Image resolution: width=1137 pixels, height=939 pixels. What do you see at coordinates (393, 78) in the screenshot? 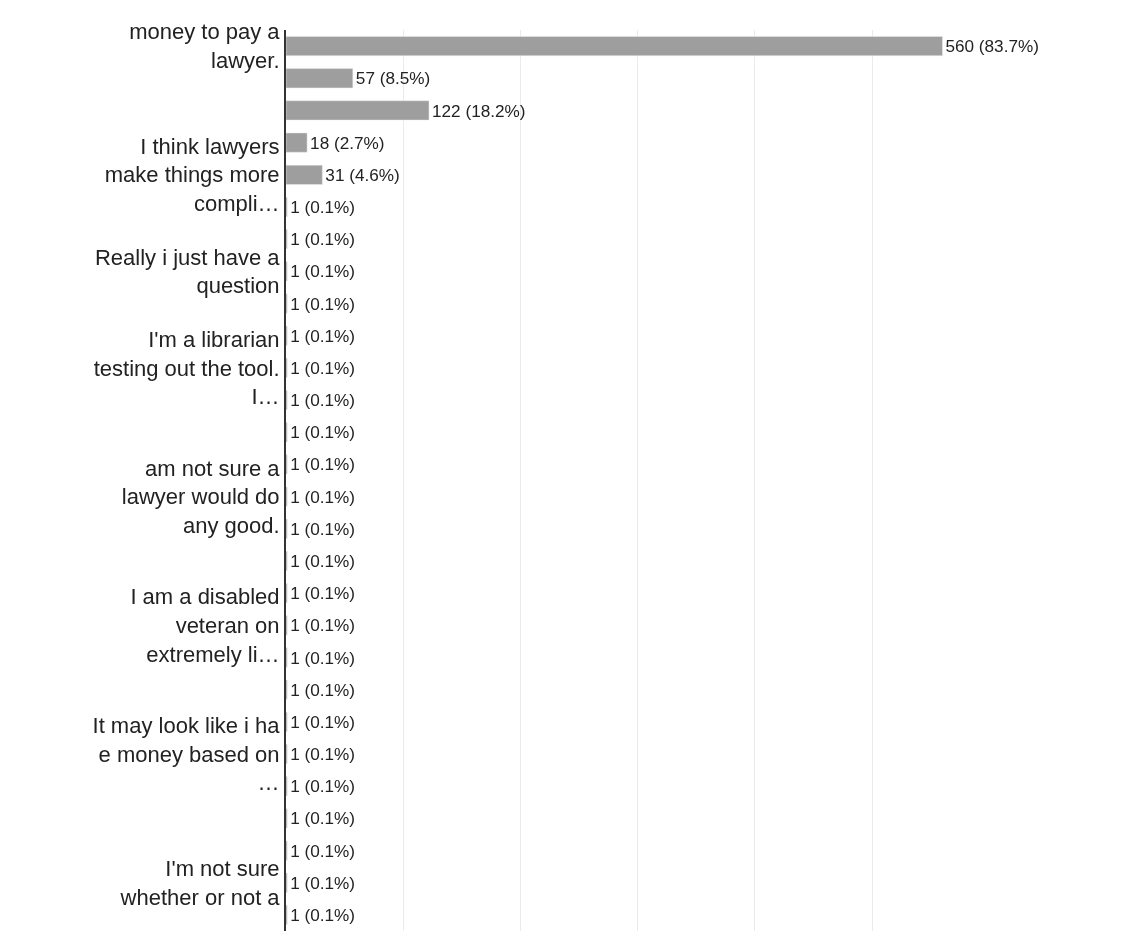
I see `data-label: 57 (8.5%)` at bounding box center [393, 78].